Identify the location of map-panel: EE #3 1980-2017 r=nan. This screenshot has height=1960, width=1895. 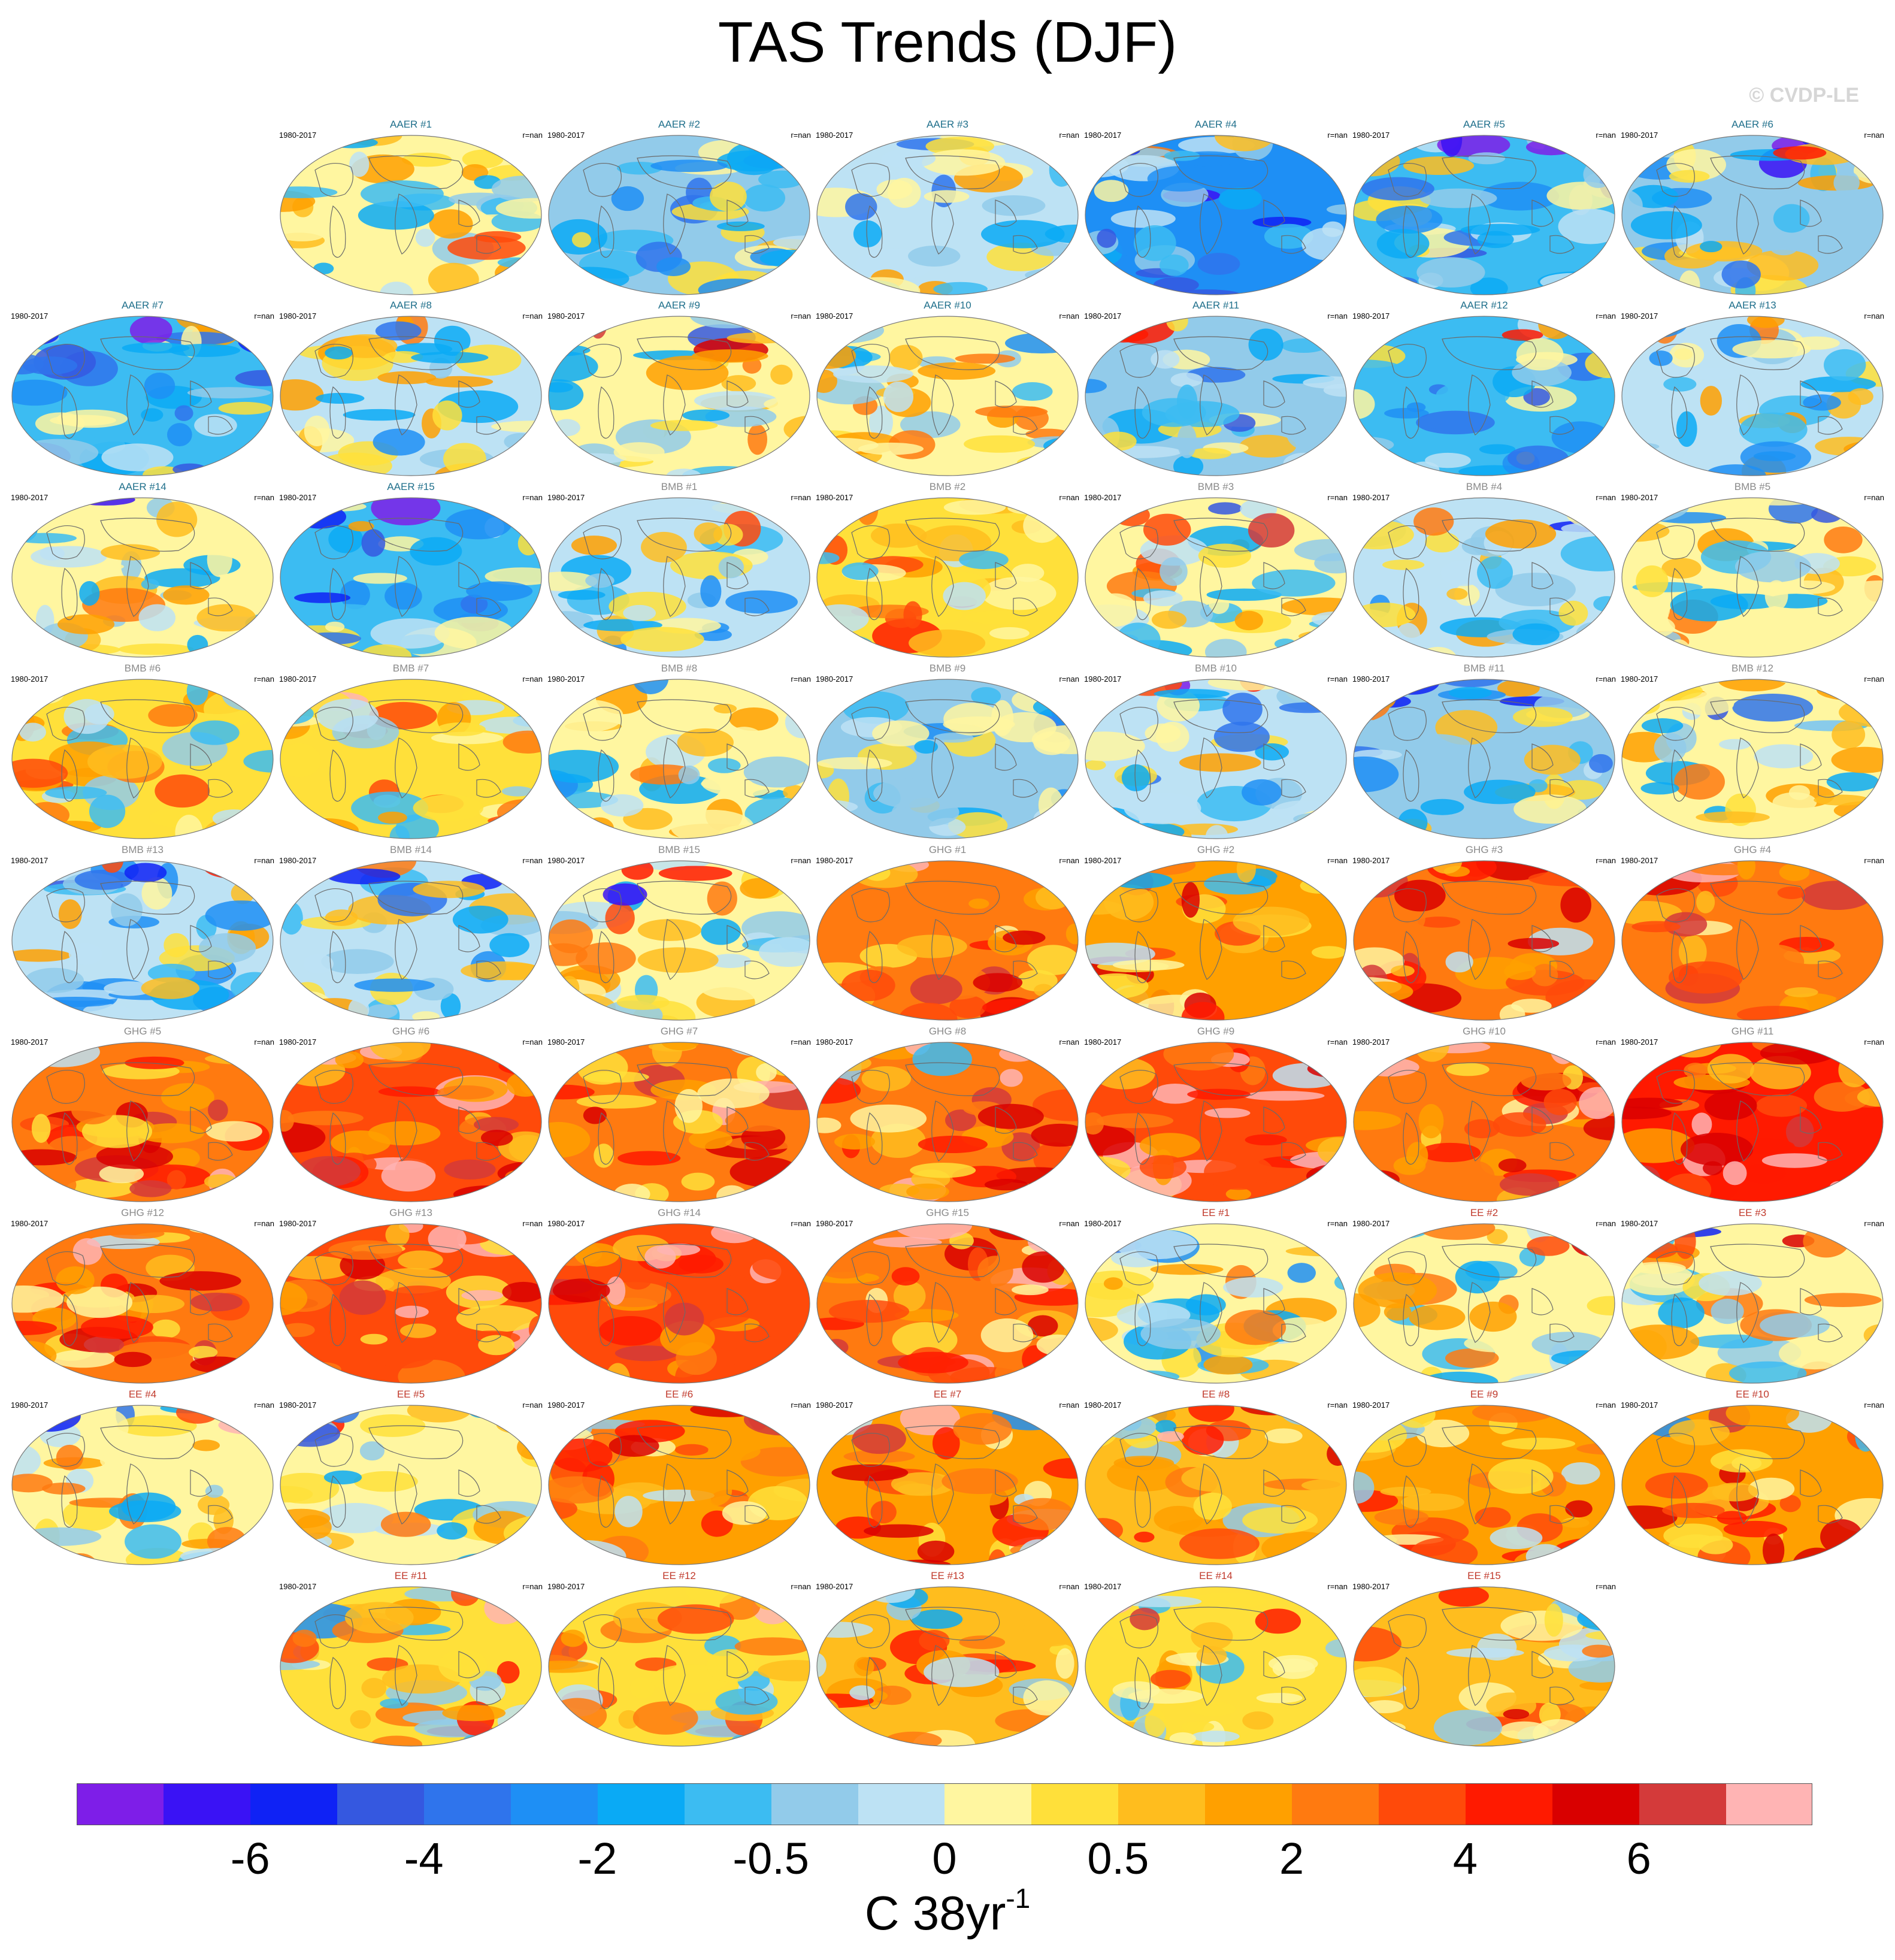
(1752, 1297).